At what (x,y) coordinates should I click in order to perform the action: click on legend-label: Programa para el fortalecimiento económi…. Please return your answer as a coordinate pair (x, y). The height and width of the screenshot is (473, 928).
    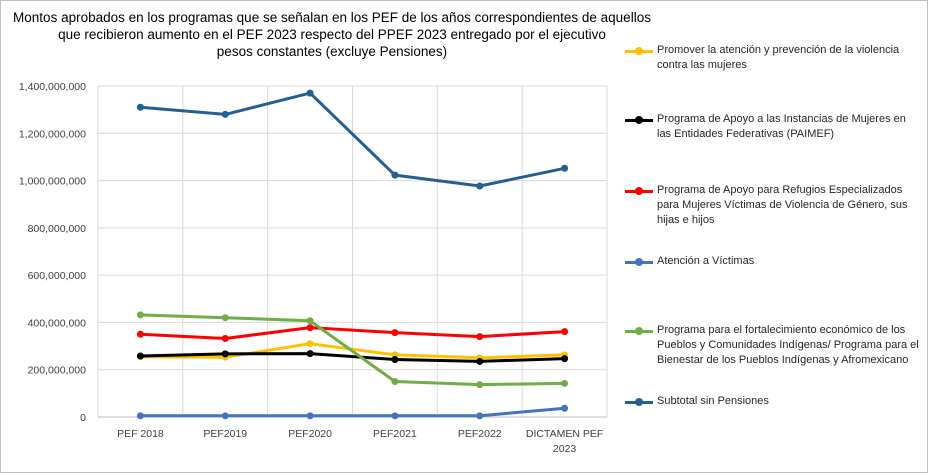
    Looking at the image, I should click on (788, 345).